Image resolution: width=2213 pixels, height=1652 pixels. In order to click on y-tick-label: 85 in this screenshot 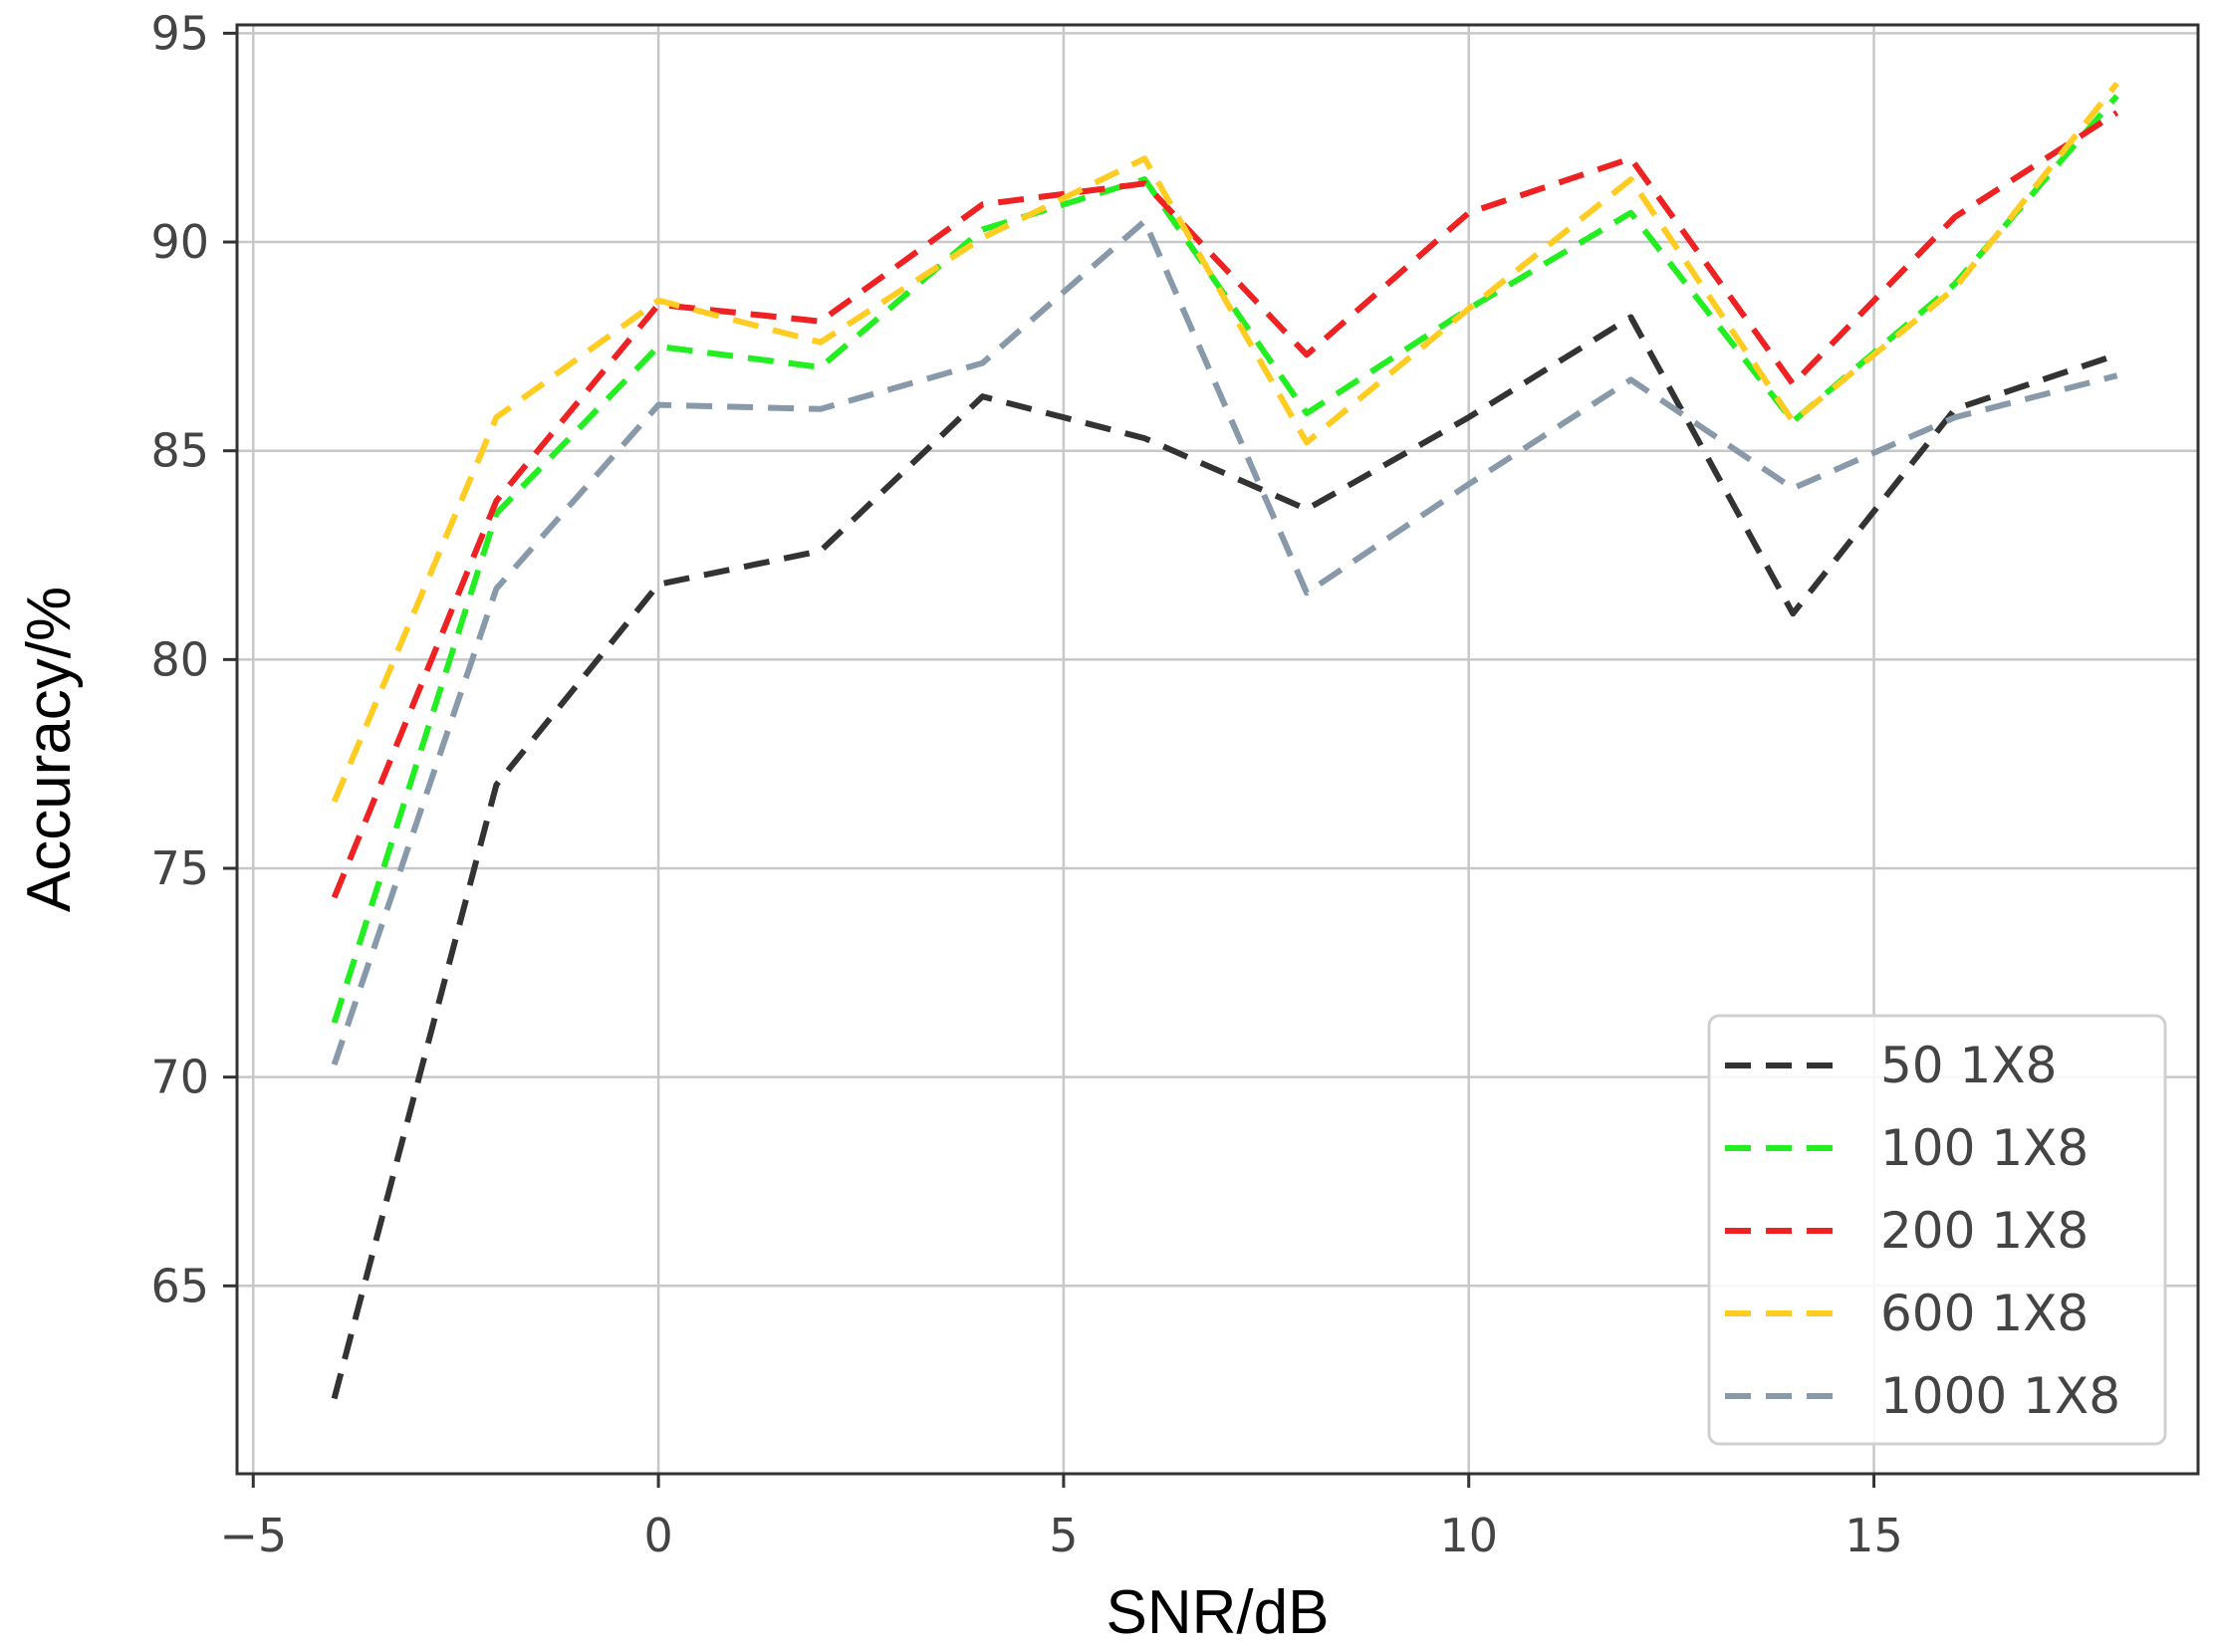, I will do `click(179, 451)`.